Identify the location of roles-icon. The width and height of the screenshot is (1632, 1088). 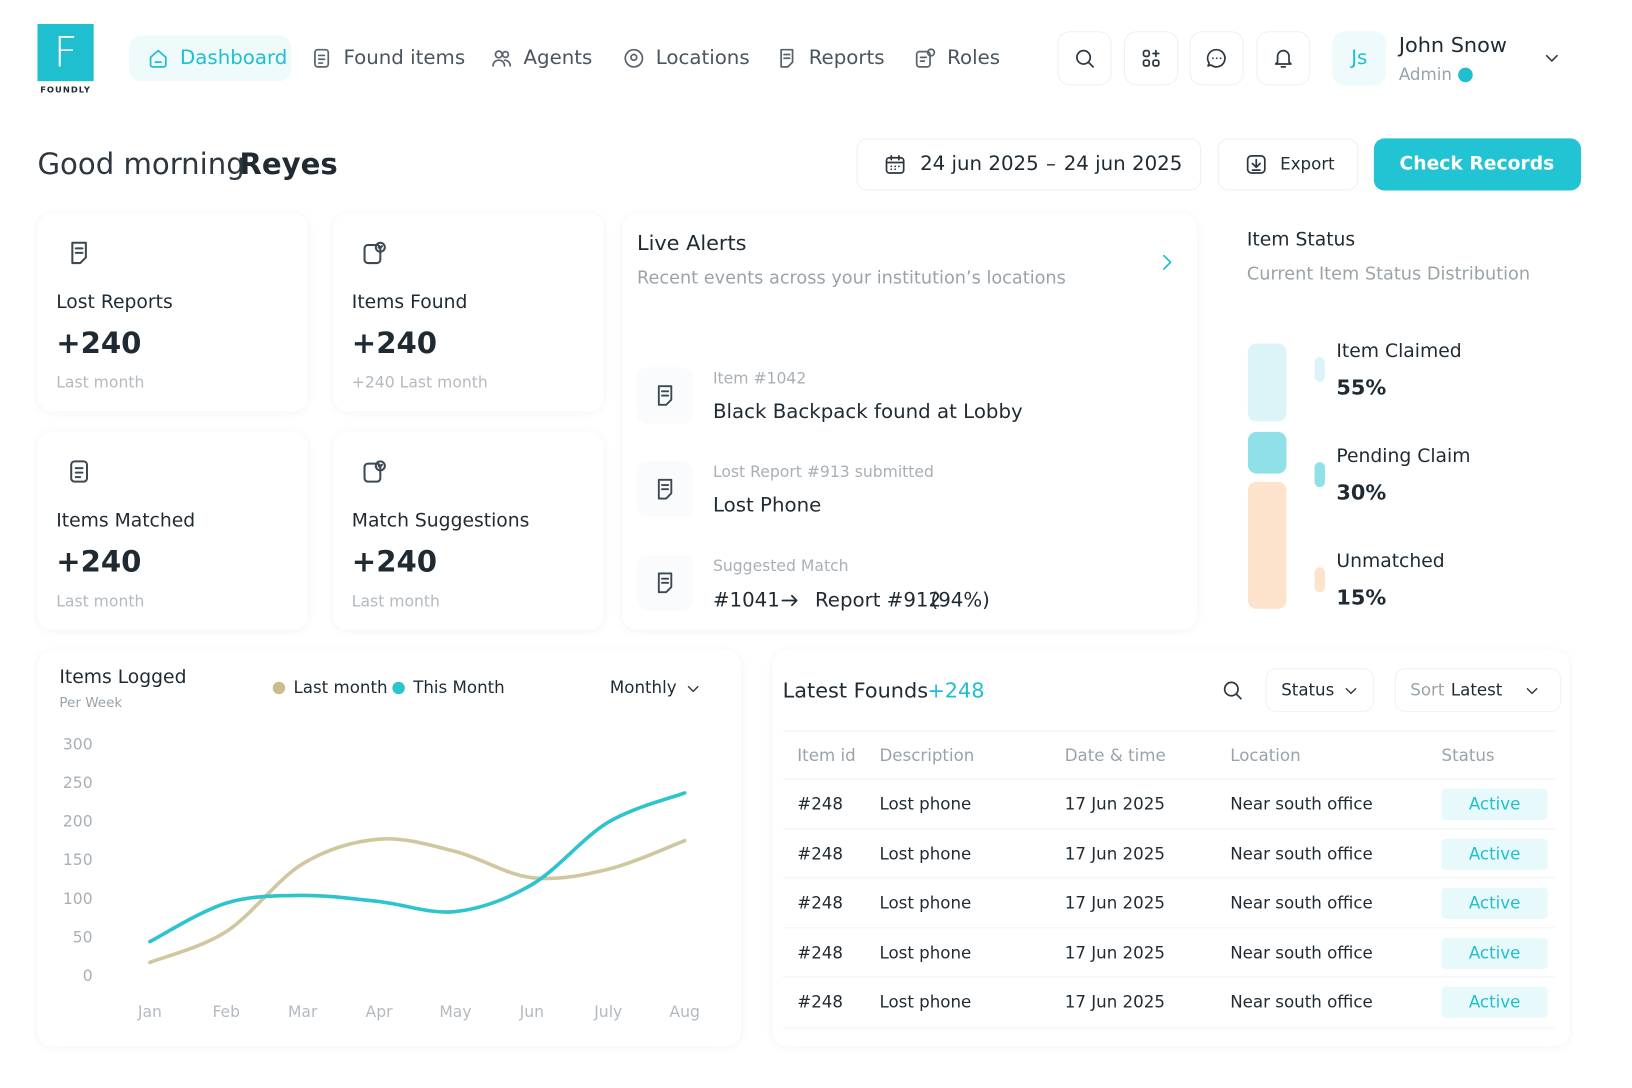
(925, 58).